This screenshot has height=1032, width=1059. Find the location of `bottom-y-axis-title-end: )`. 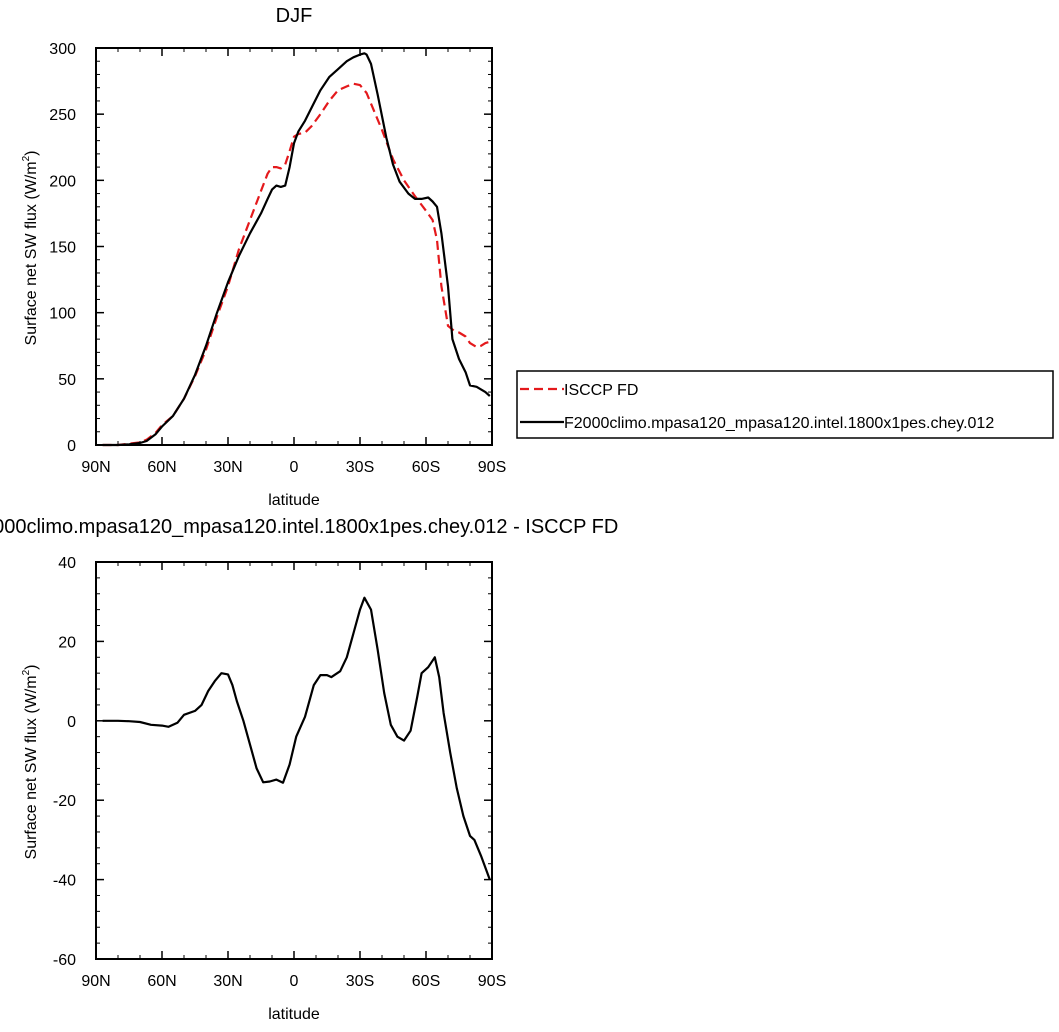

bottom-y-axis-title-end: ) is located at coordinates (31, 667).